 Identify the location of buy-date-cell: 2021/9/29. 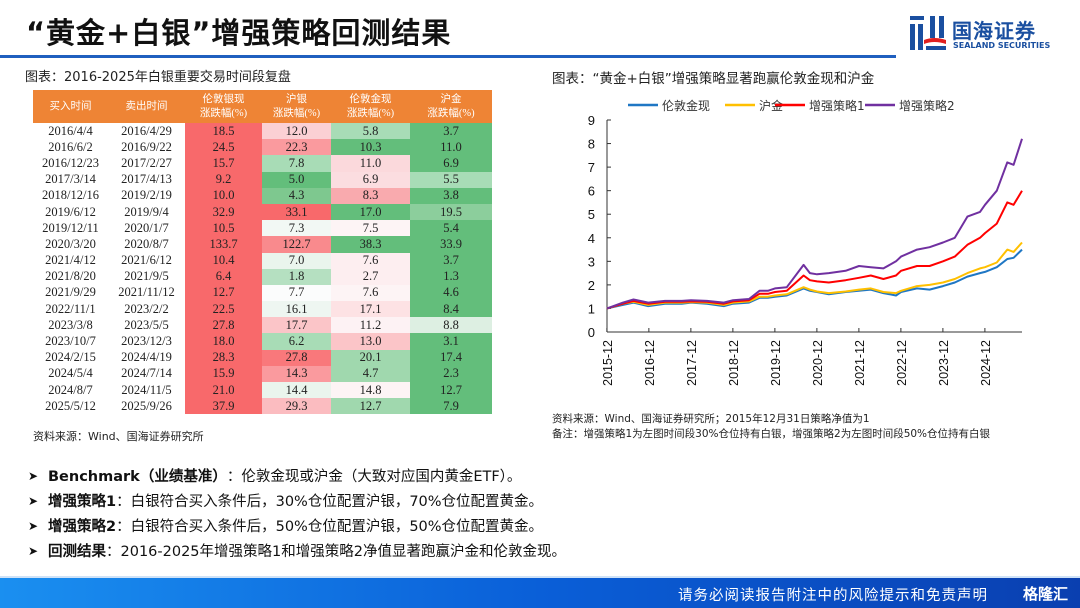
(70, 292).